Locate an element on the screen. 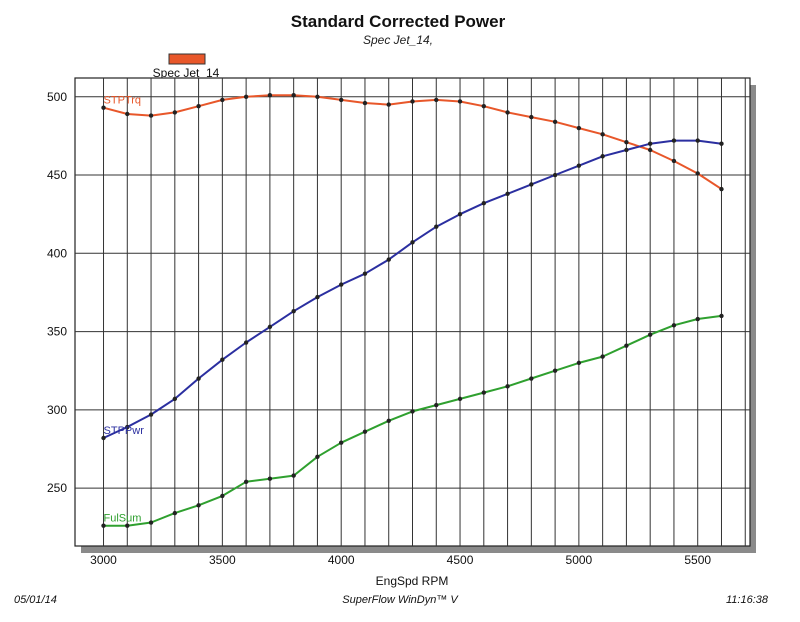  x-tick-label: 3500 is located at coordinates (222, 560).